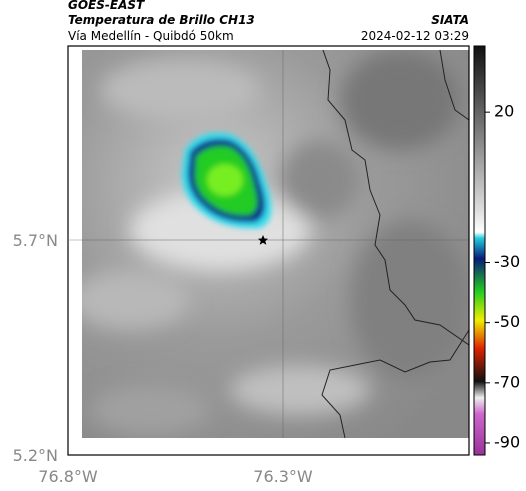 The height and width of the screenshot is (491, 526). I want to click on colorbar-tick-label: -50, so click(507, 321).